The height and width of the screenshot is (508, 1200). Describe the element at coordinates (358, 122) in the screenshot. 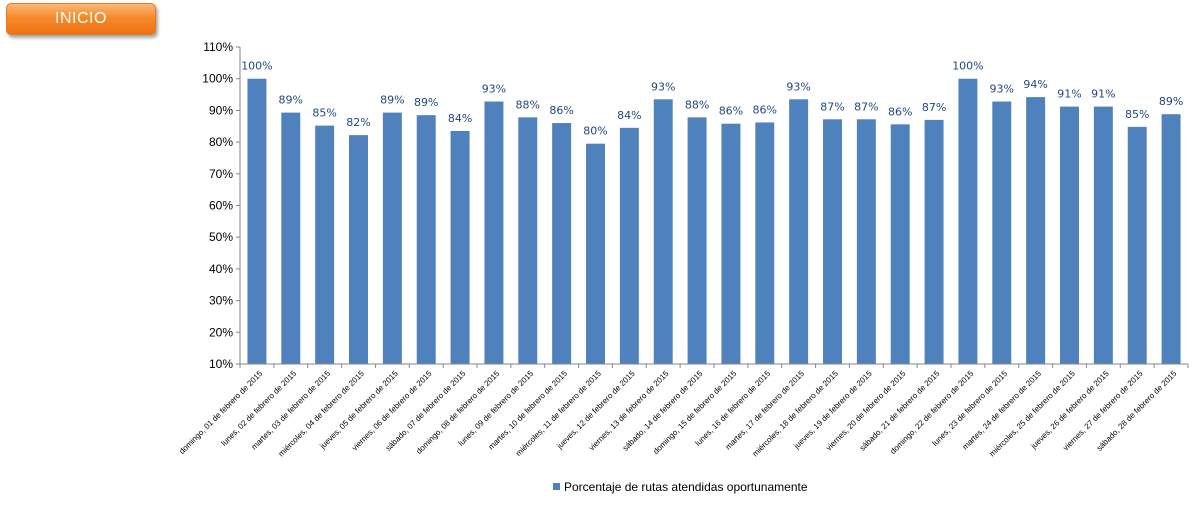

I see `data-label: 82%` at that location.